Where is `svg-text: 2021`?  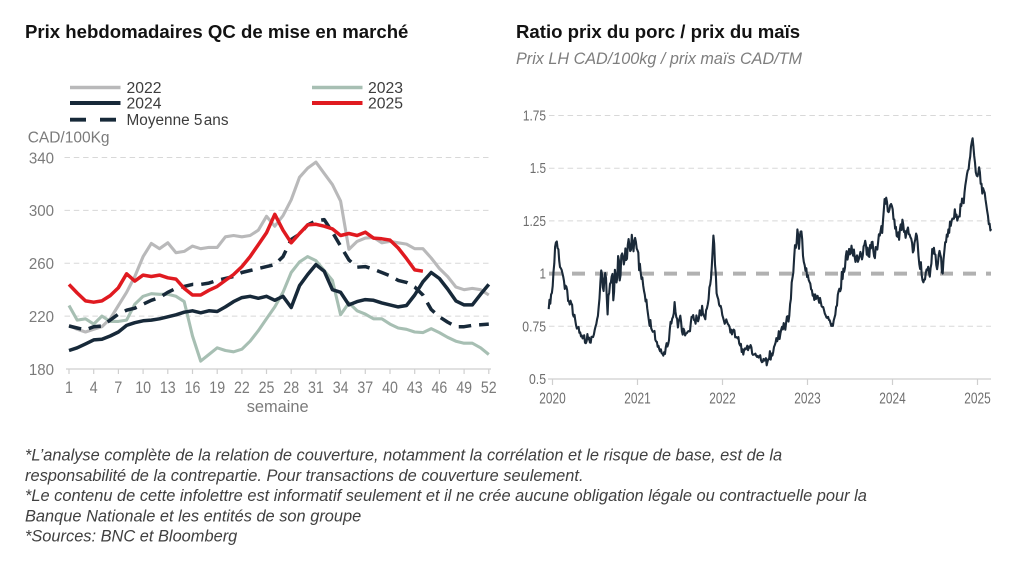 svg-text: 2021 is located at coordinates (637, 399).